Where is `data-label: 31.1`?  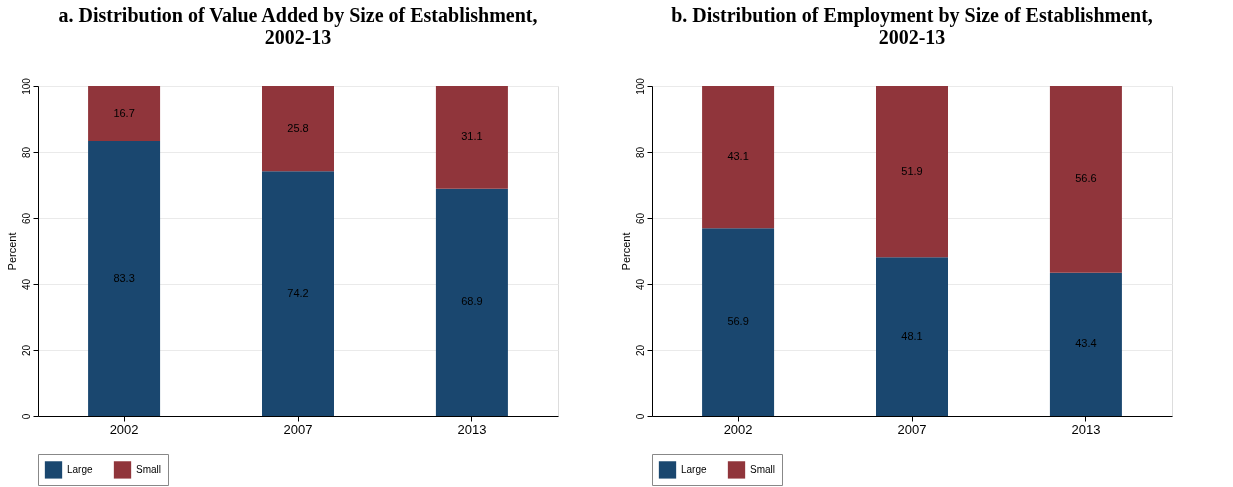 data-label: 31.1 is located at coordinates (472, 136).